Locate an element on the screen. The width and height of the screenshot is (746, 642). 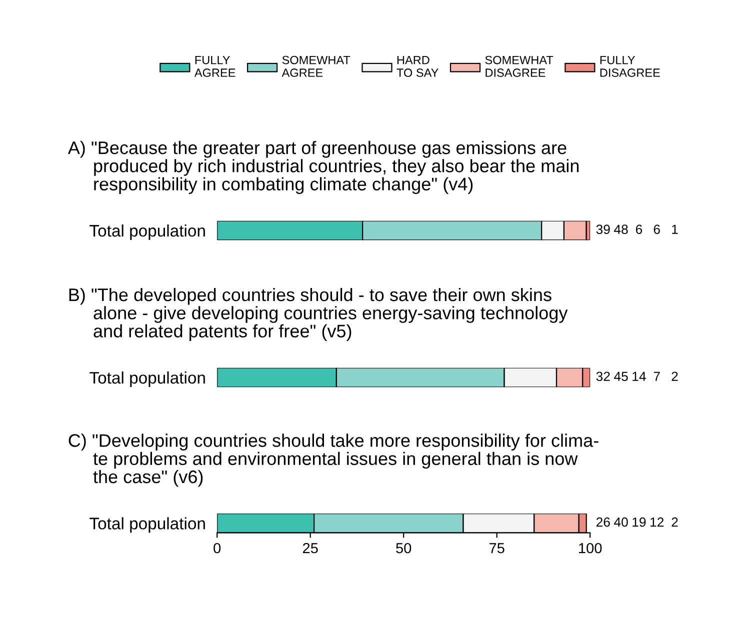
chart-title: B) "The developed countries should - to save their own skins alone - give developing countries energy-saving technology and related patents for free" (v5) is located at coordinates (318, 315).